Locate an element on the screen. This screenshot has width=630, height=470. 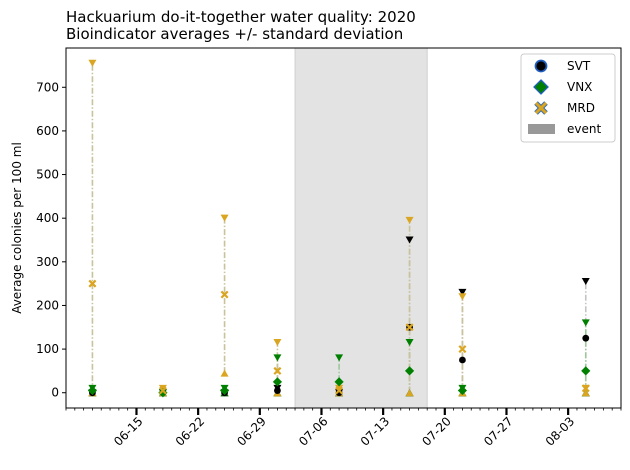
legend-marker-vnx is located at coordinates (541, 87).